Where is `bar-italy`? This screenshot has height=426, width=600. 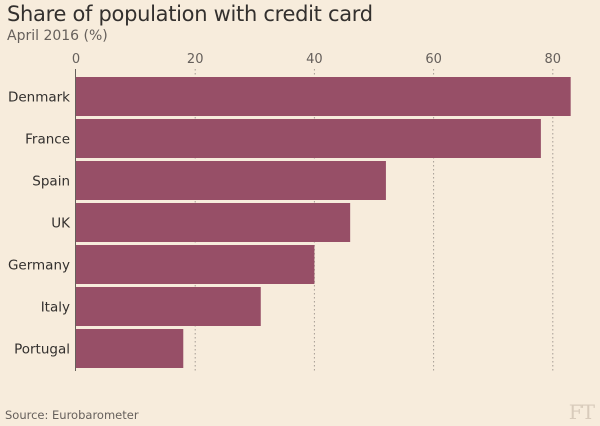
bar-italy is located at coordinates (168, 306).